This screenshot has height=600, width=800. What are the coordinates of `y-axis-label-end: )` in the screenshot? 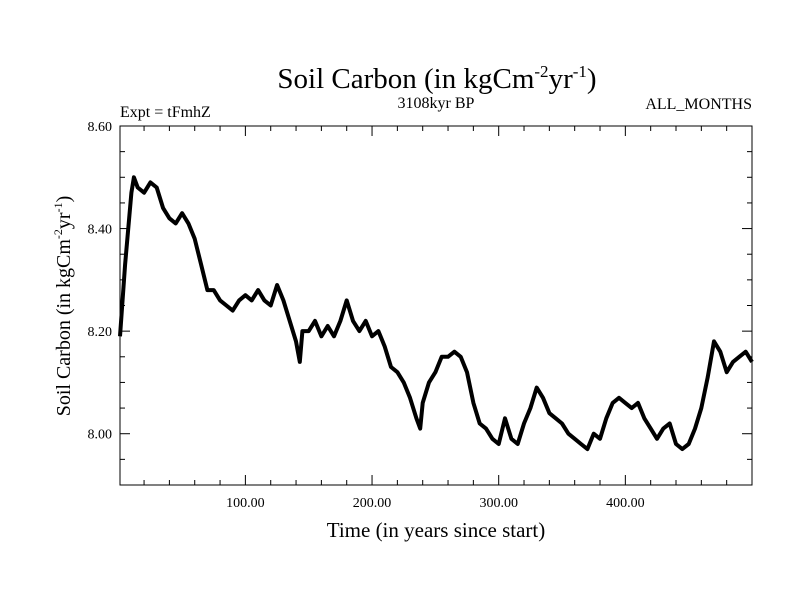 It's located at (64, 199).